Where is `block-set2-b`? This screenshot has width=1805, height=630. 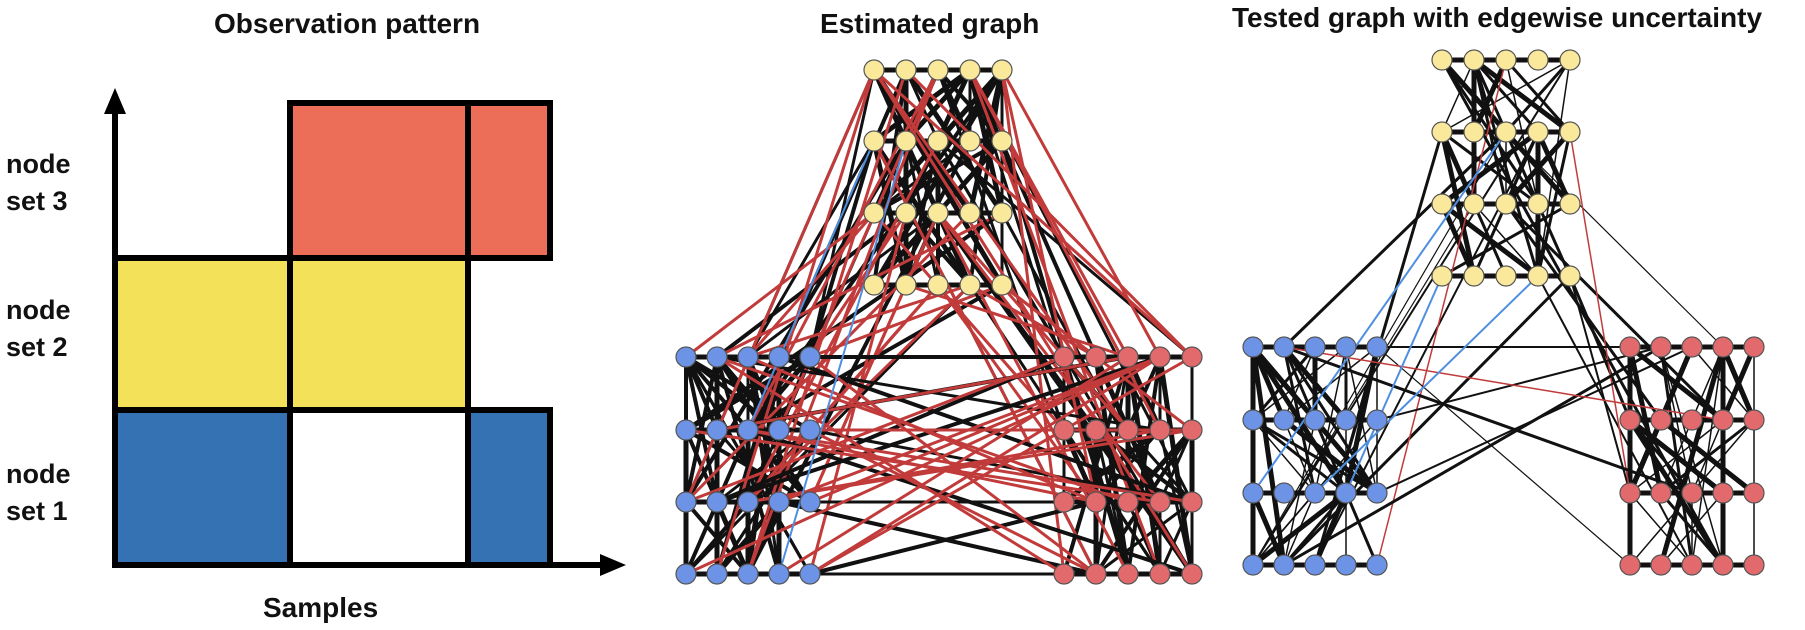 block-set2-b is located at coordinates (379, 334).